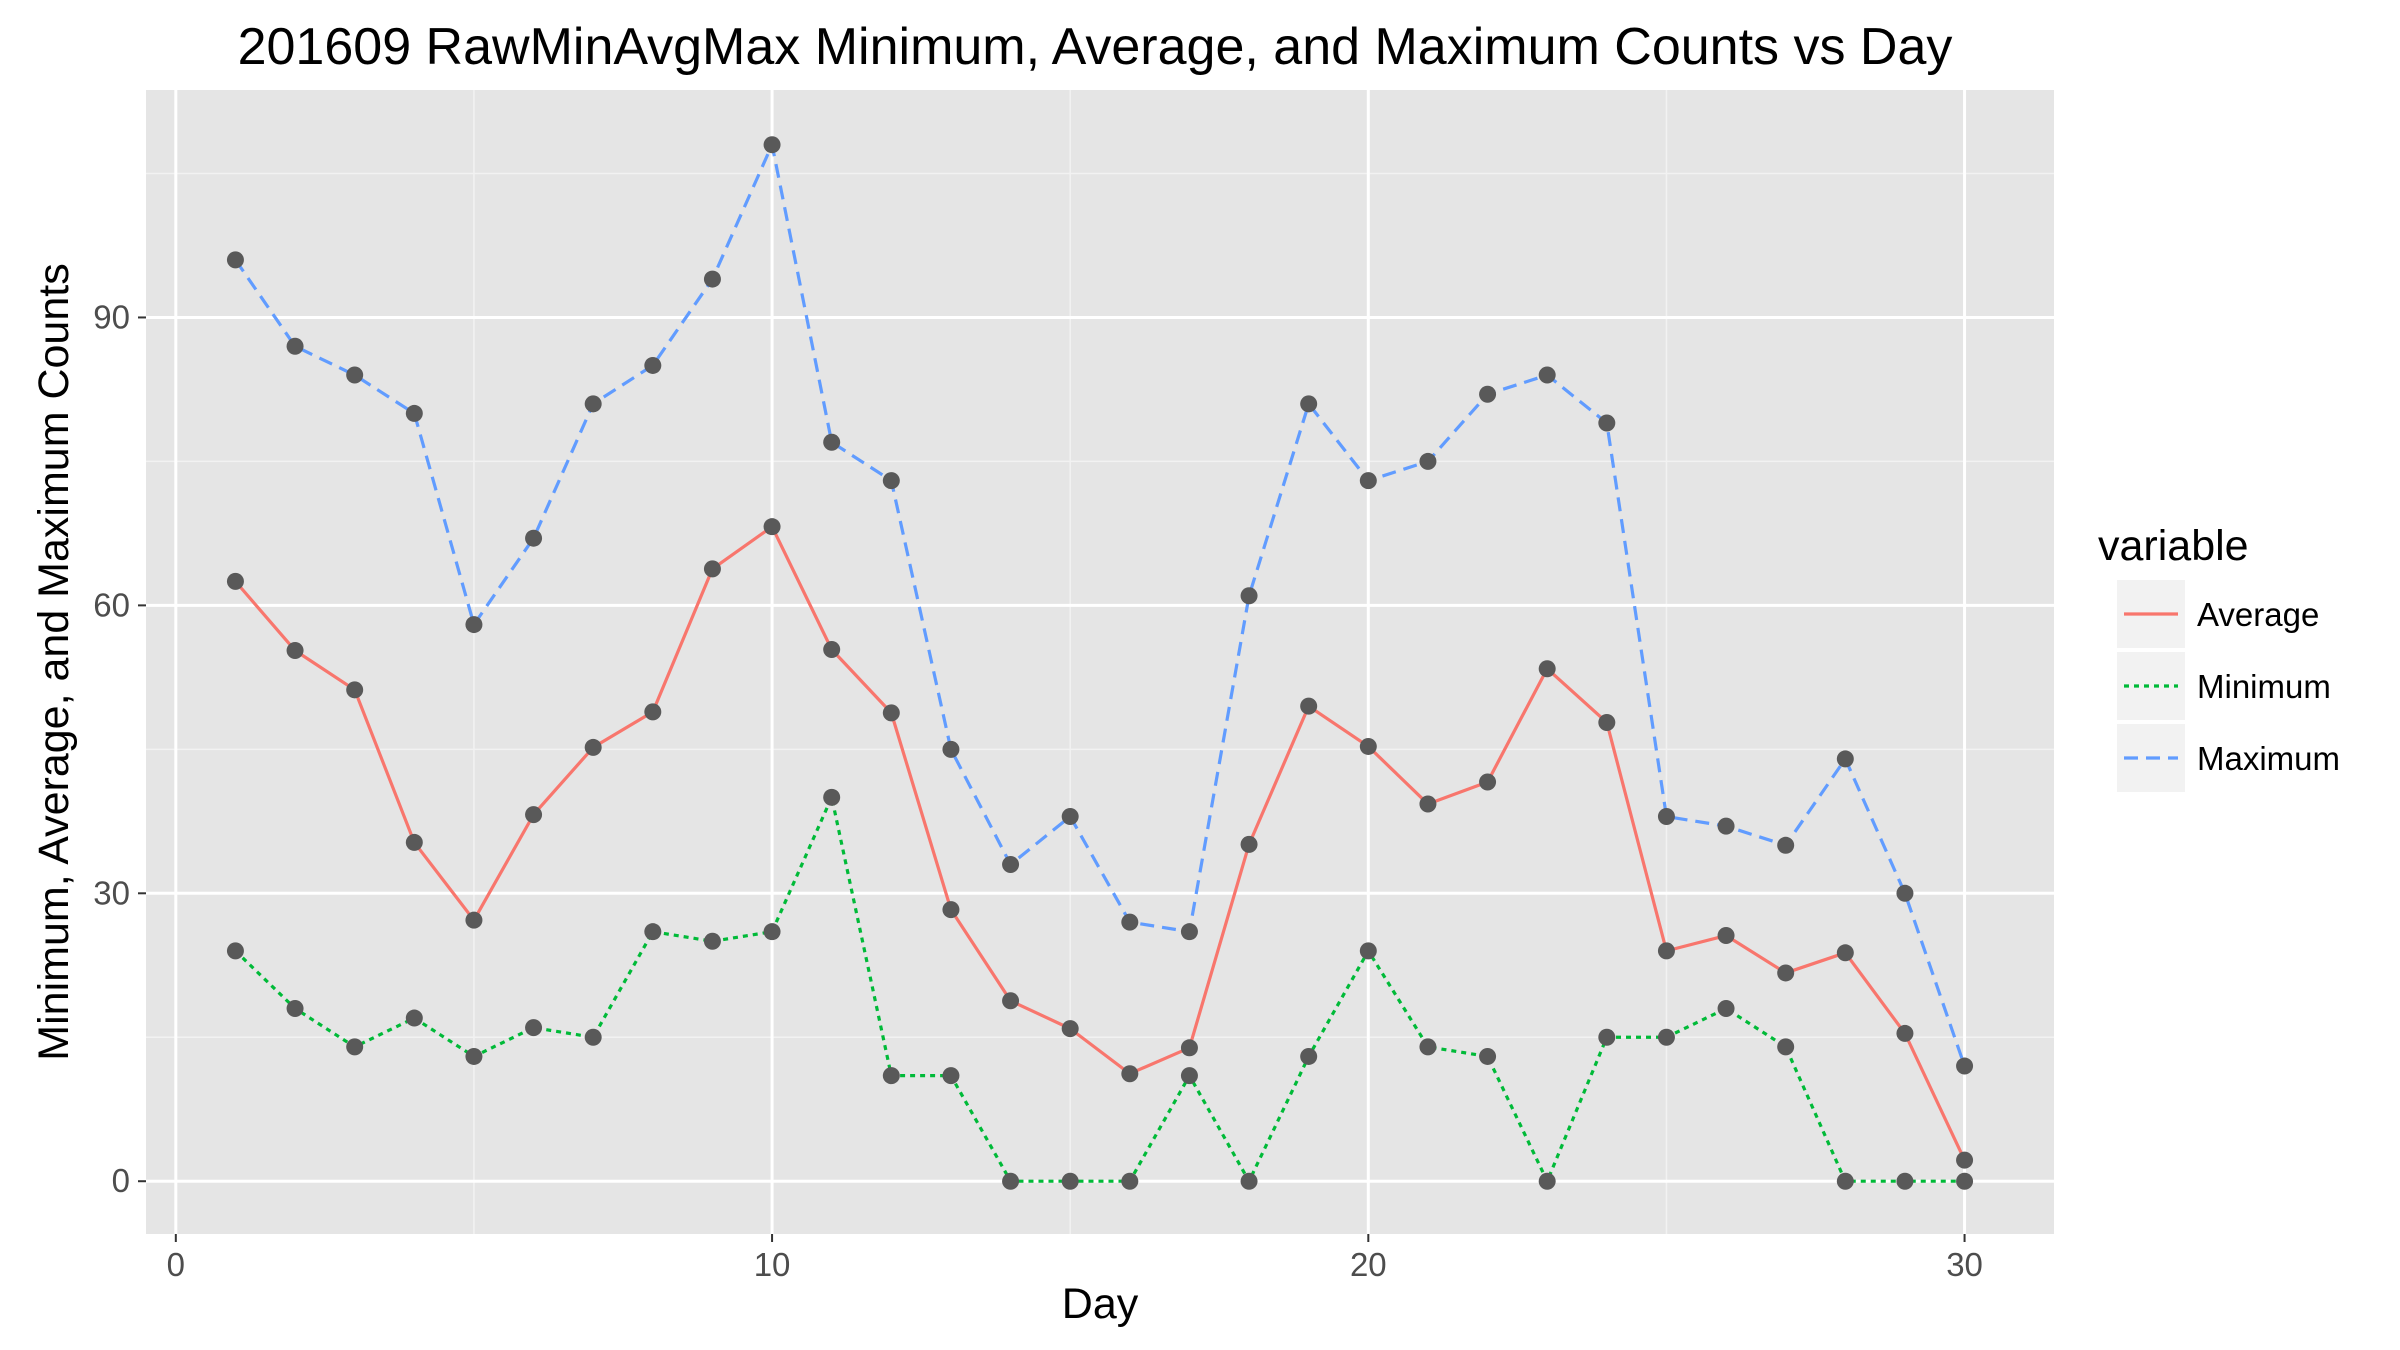 The image size is (2400, 1350). Describe the element at coordinates (2264, 686) in the screenshot. I see `legend-label-minimum: Minimum` at that location.